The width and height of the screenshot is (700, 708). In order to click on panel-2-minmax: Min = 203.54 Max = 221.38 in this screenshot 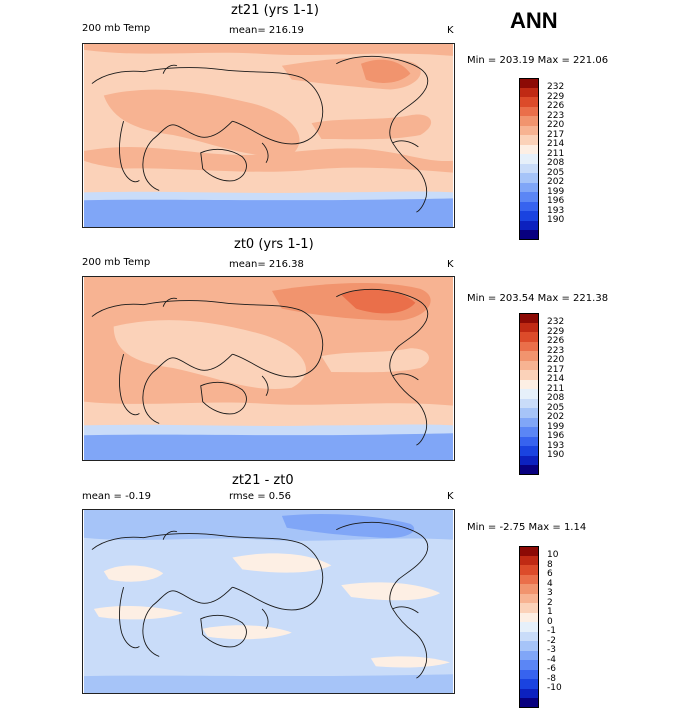, I will do `click(538, 298)`.